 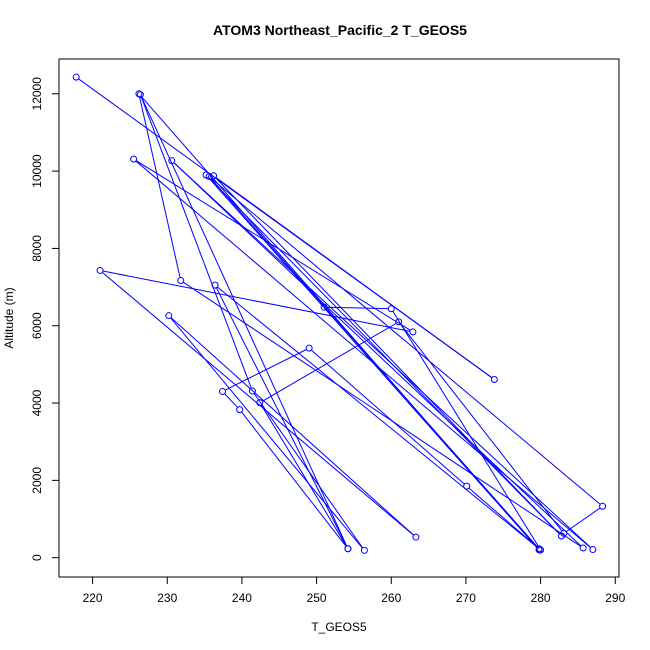 What do you see at coordinates (37, 480) in the screenshot?
I see `y-tick-label: 2000` at bounding box center [37, 480].